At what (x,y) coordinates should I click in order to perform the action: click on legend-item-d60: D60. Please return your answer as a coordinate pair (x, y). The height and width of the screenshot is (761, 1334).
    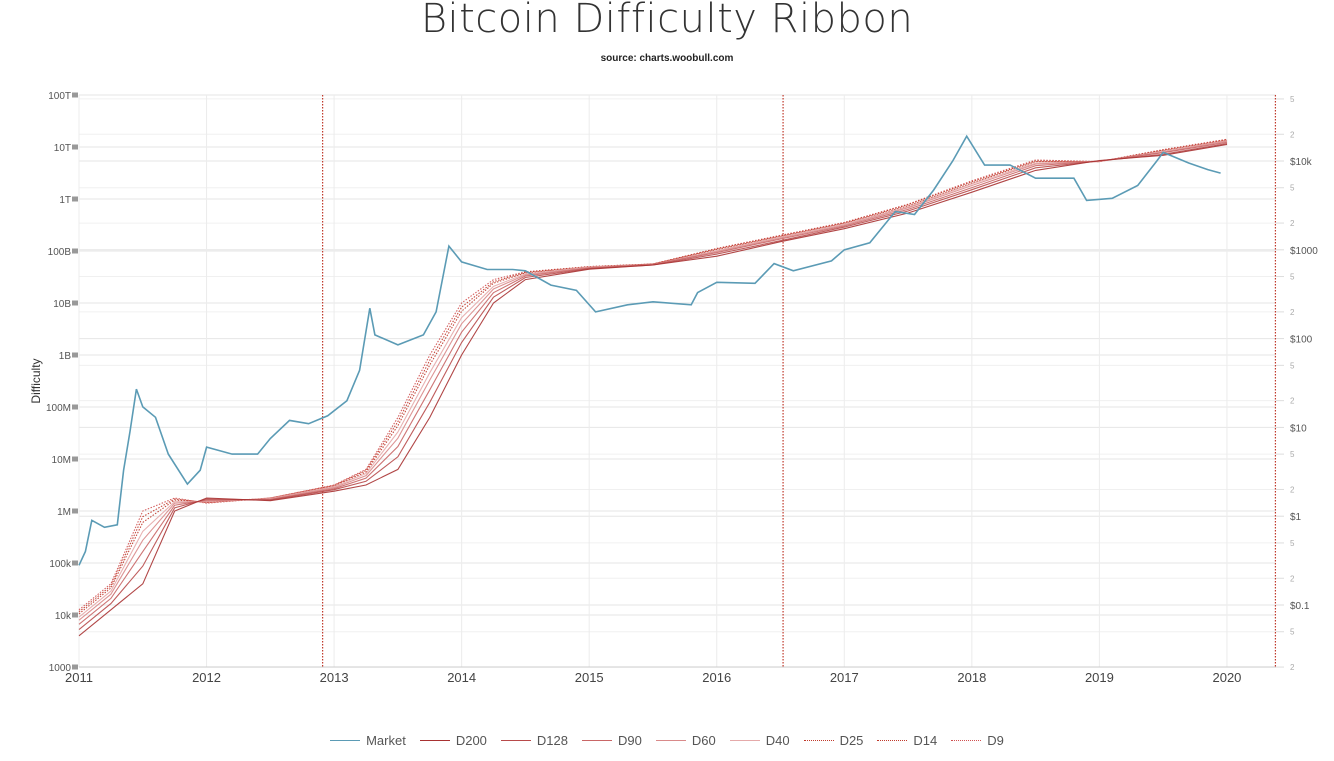
    Looking at the image, I should click on (685, 740).